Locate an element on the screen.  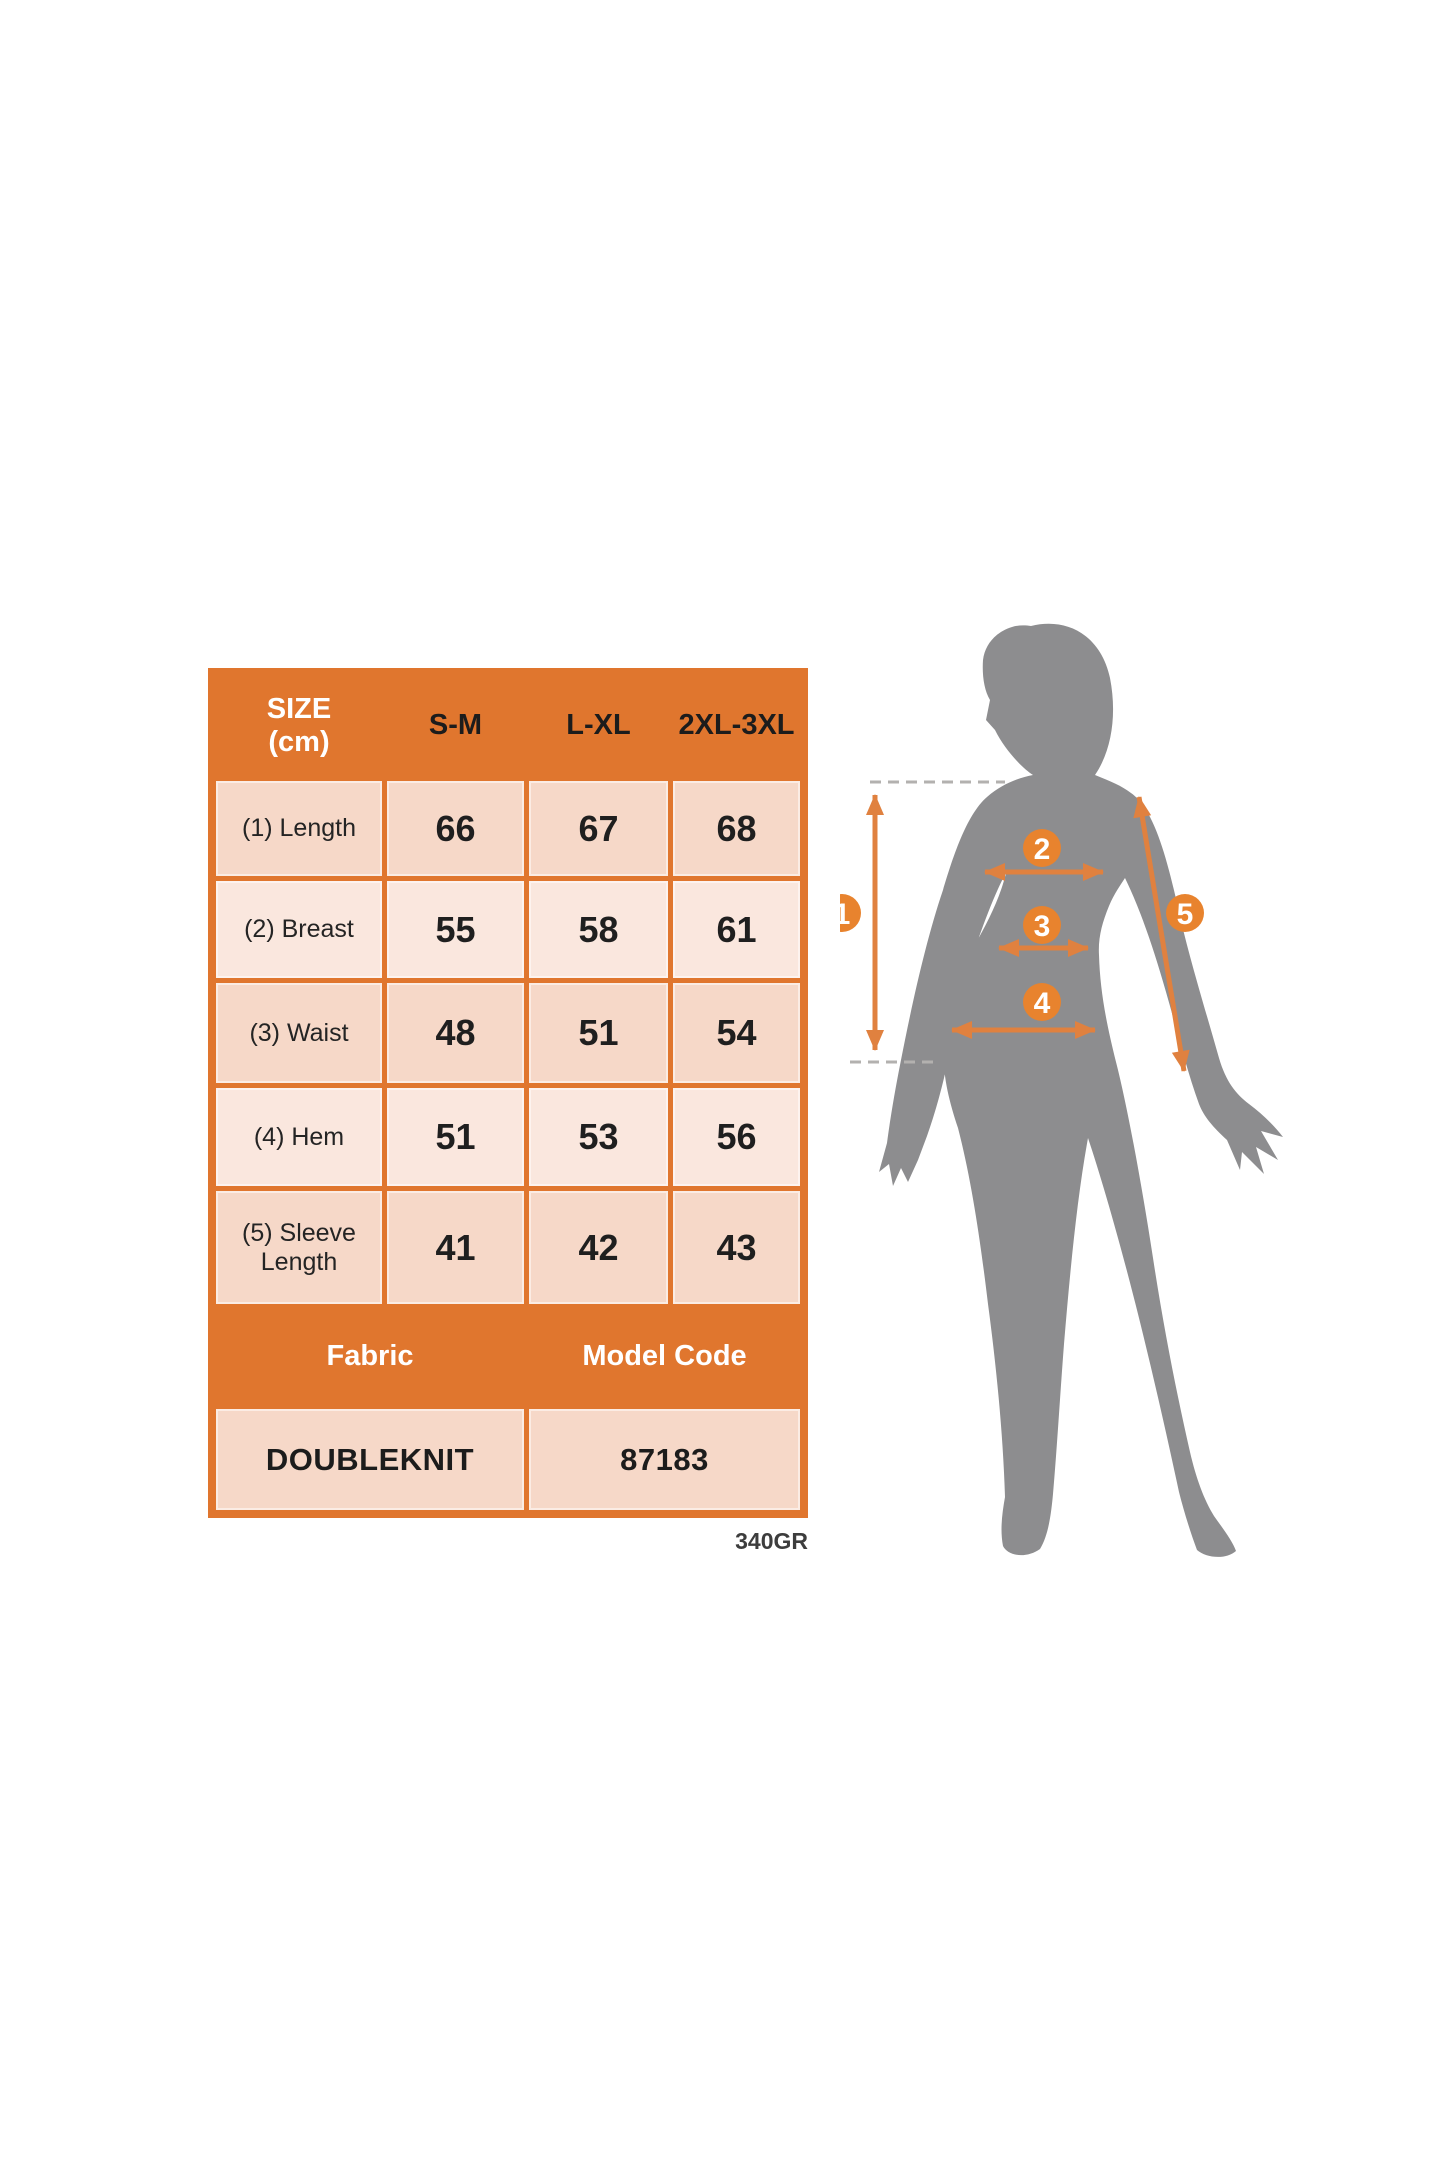
measurement-marker-2: 2 is located at coordinates (1042, 848).